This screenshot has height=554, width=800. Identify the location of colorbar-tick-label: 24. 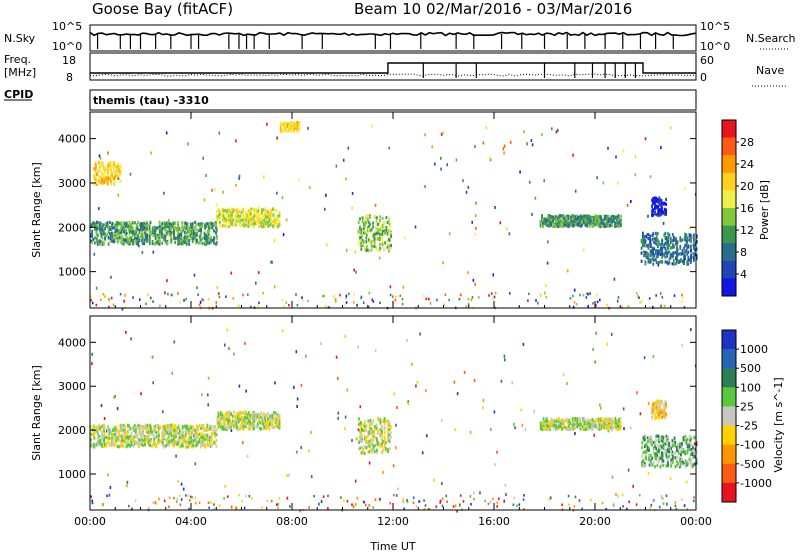
(747, 164).